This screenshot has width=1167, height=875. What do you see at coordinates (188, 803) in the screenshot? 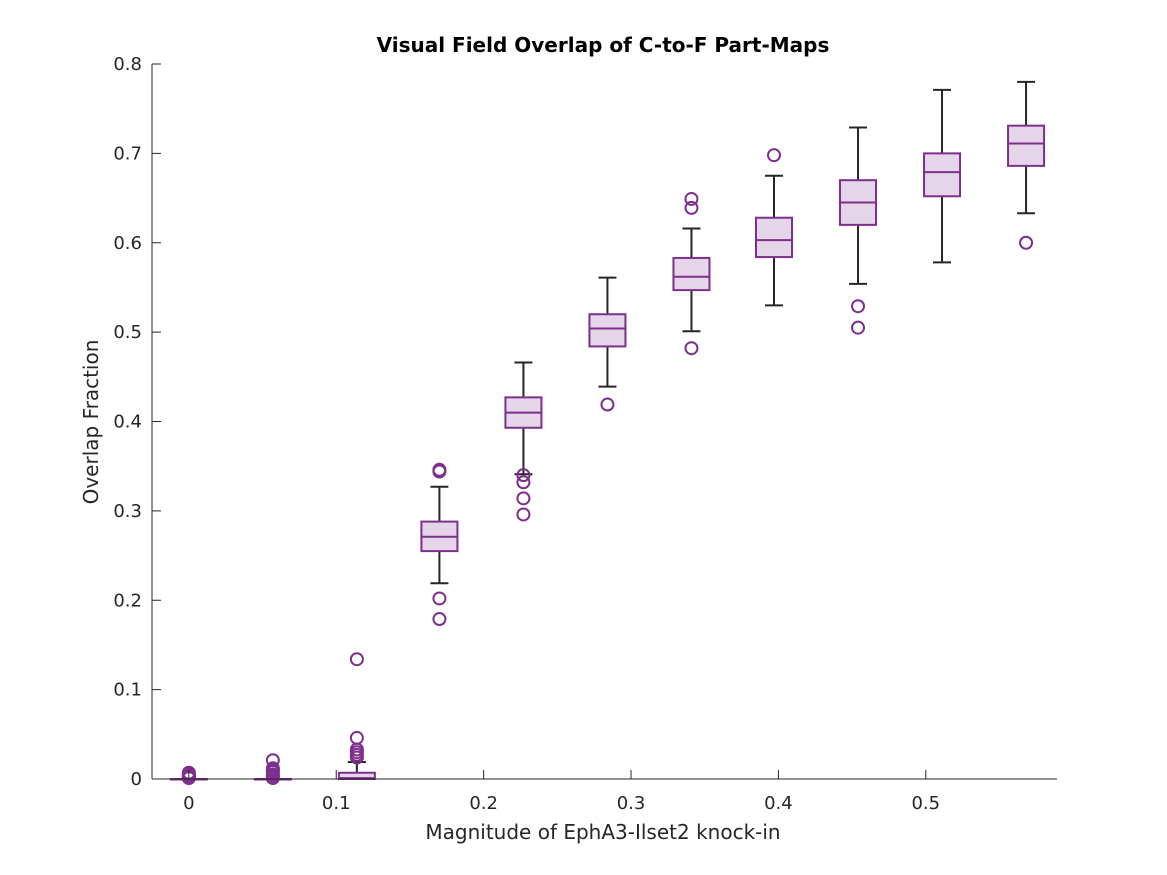
I see `x-tick-label: 0` at bounding box center [188, 803].